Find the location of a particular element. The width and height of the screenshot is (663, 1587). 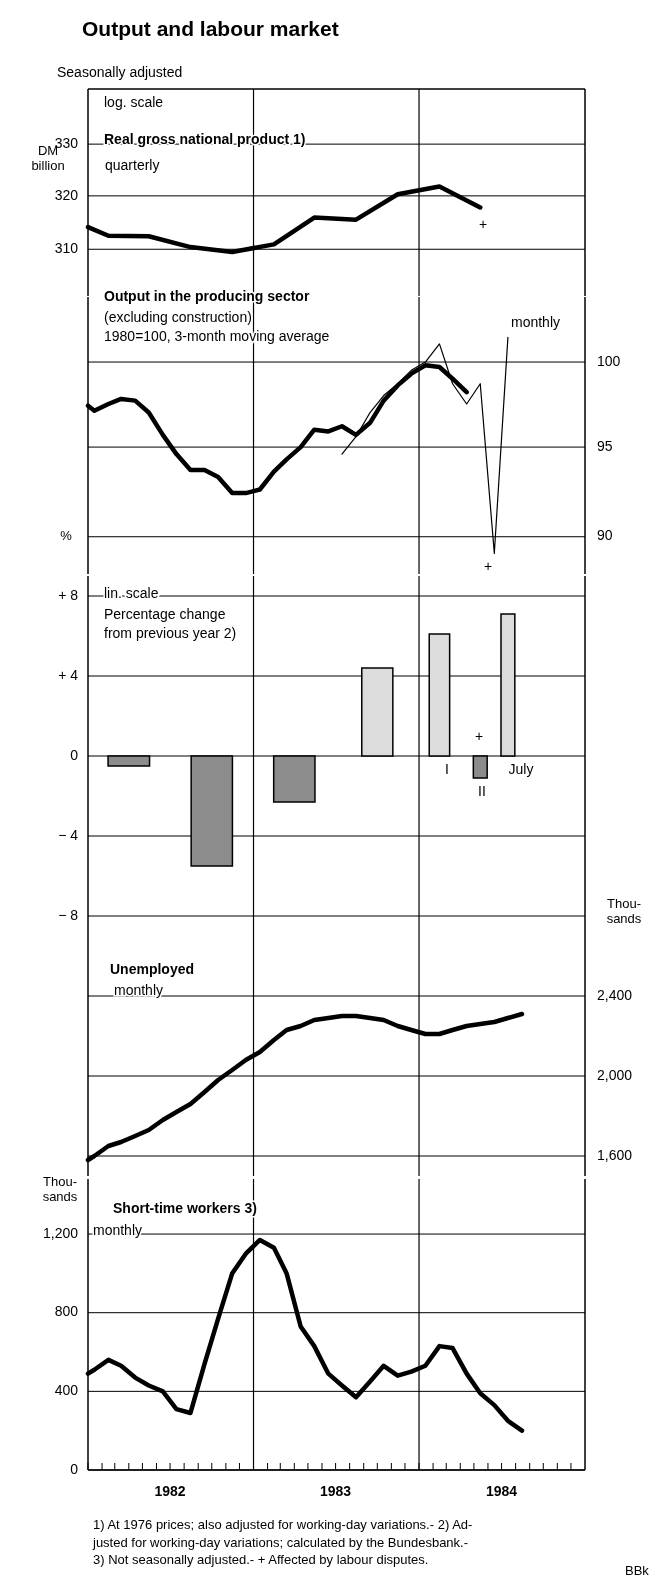

annotation: Output in the producing sector is located at coordinates (207, 295).